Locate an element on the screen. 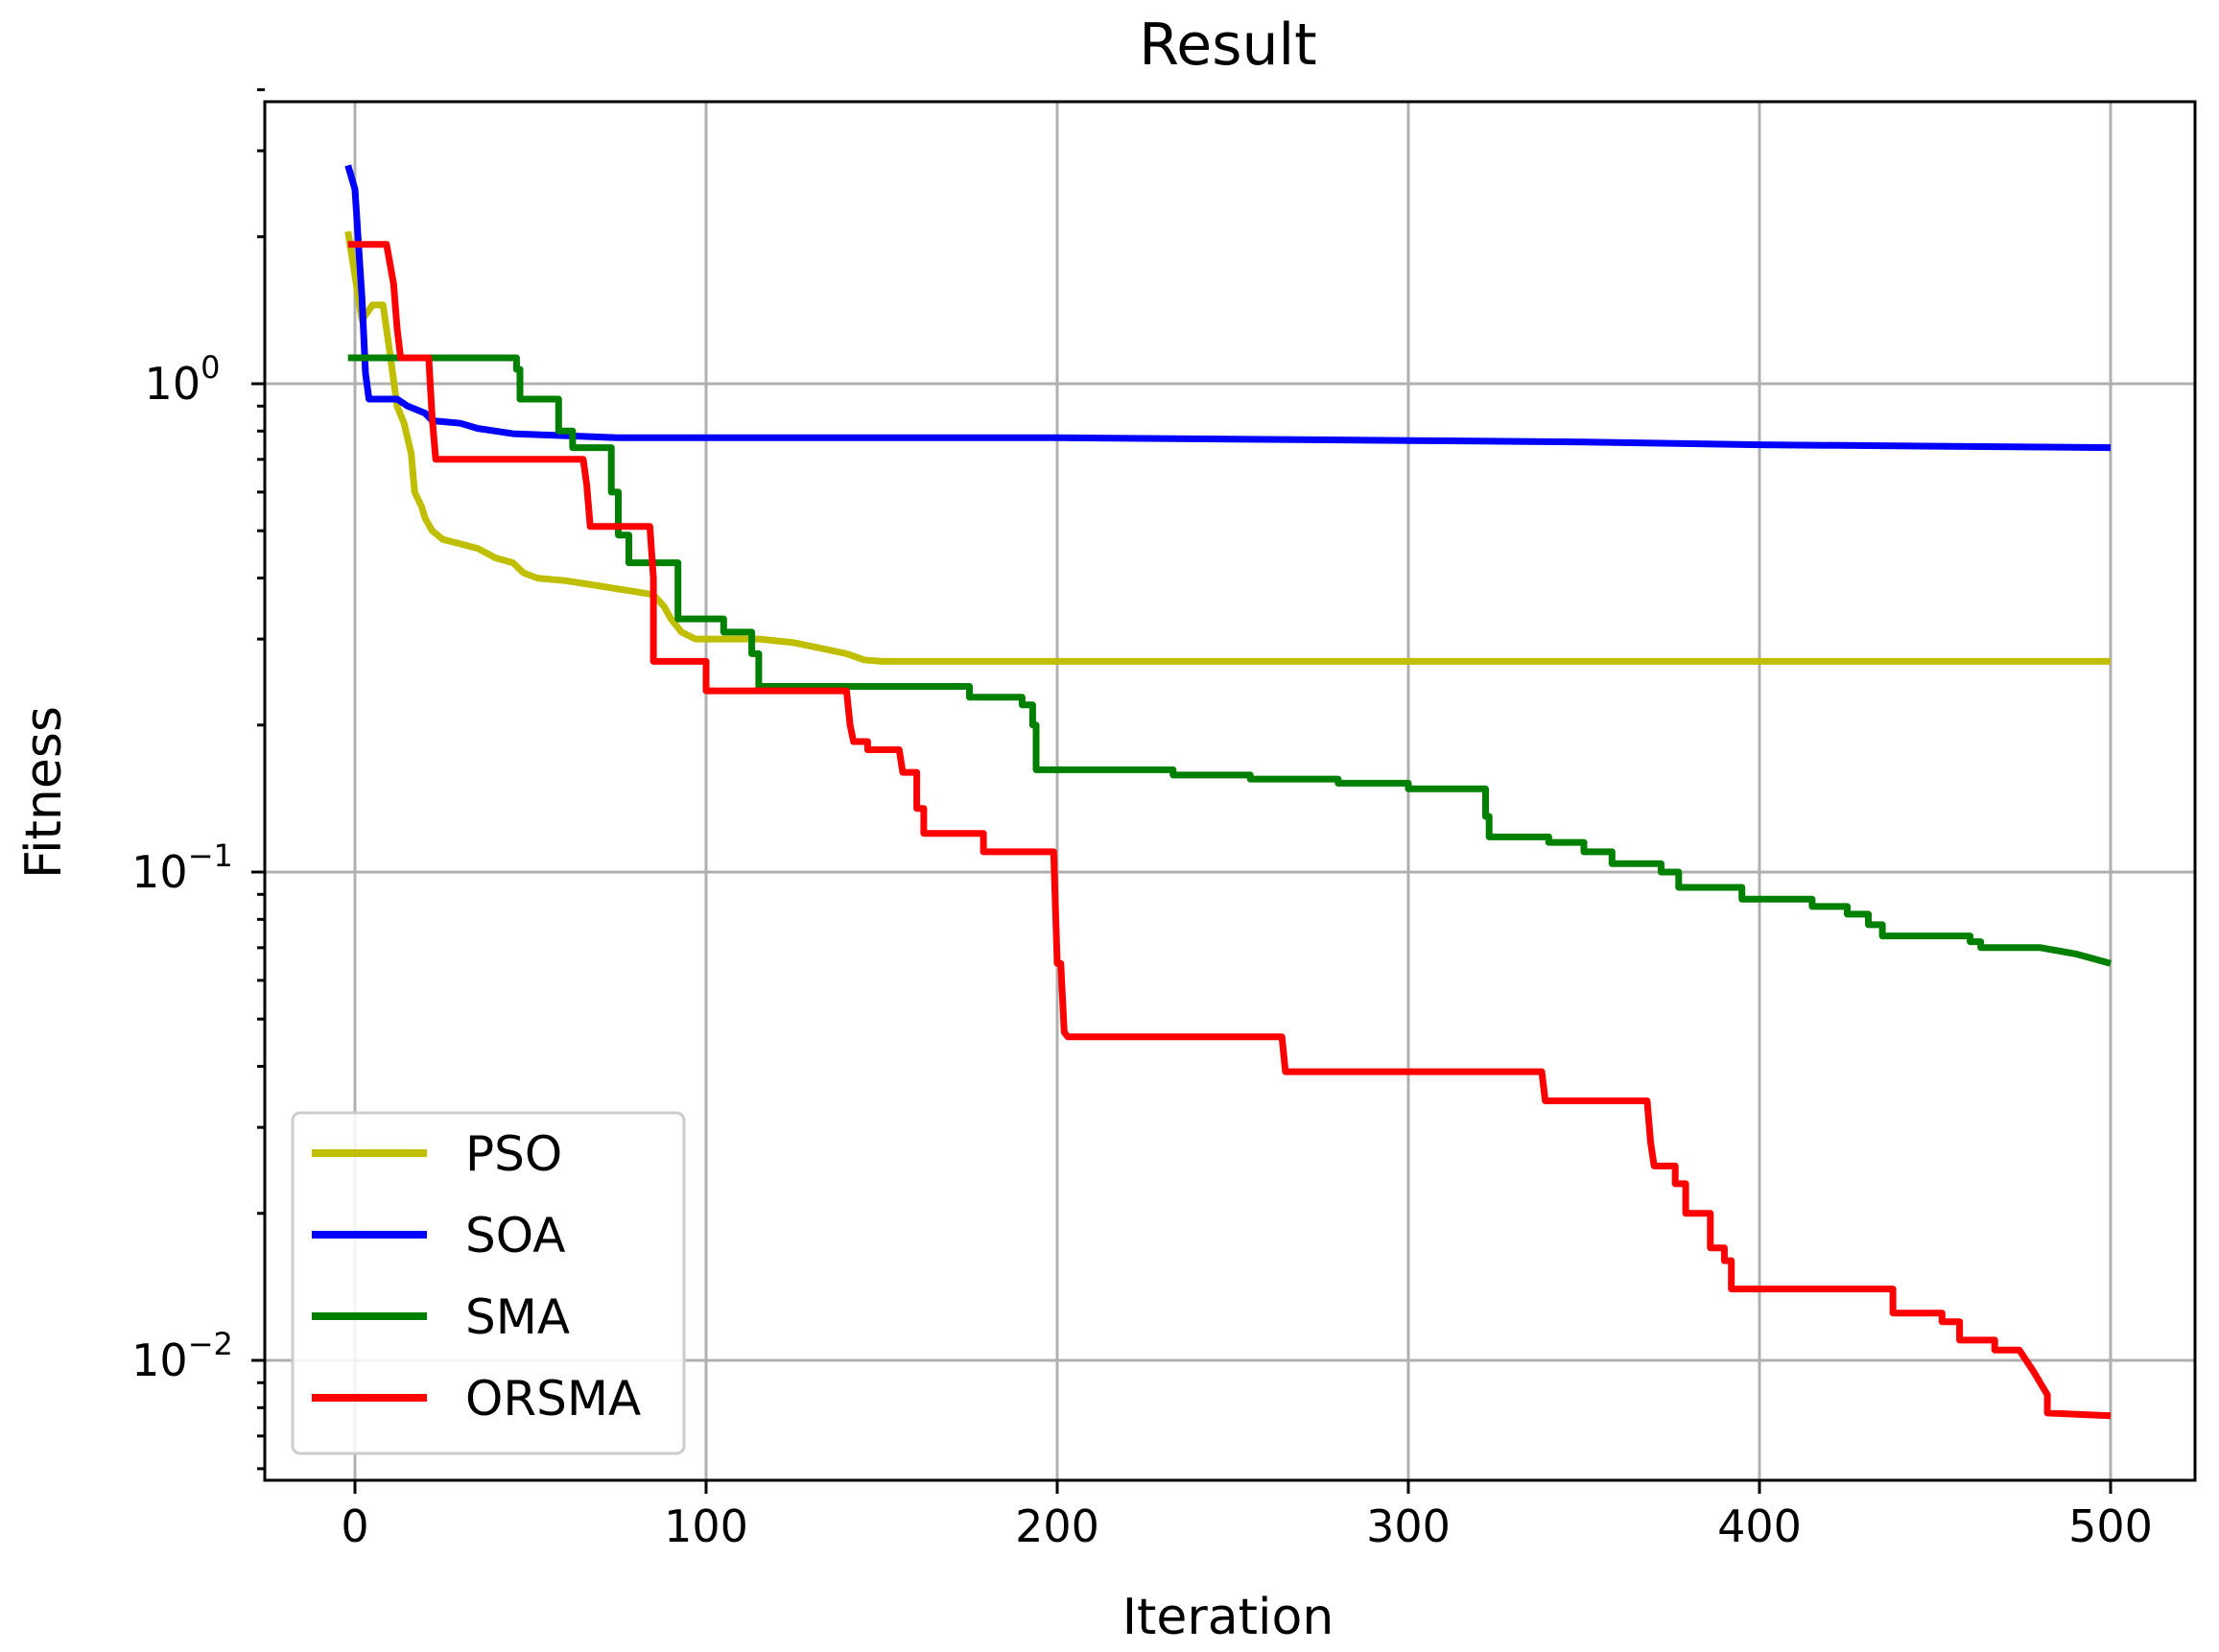  legend: PSO SOA SMA ORSMA is located at coordinates (489, 1283).